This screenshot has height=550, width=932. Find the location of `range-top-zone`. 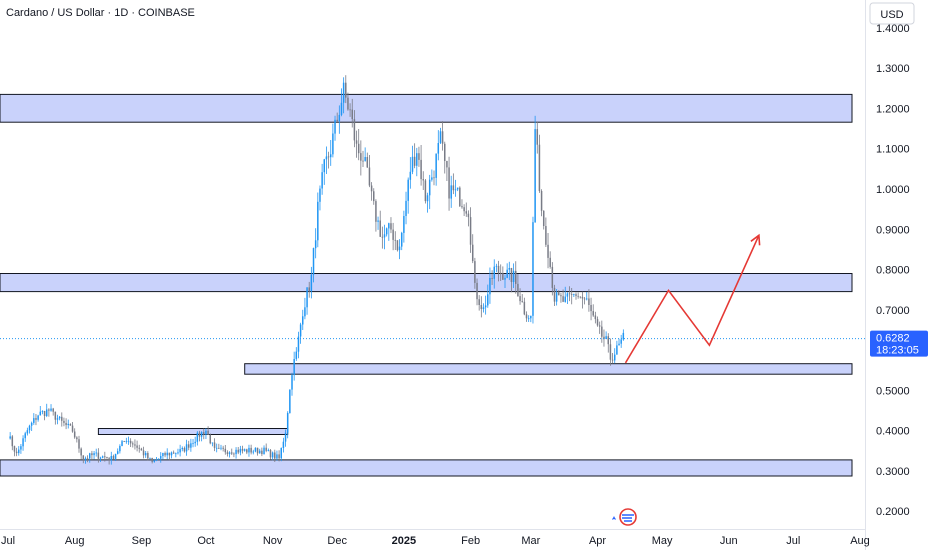

range-top-zone is located at coordinates (193, 431).